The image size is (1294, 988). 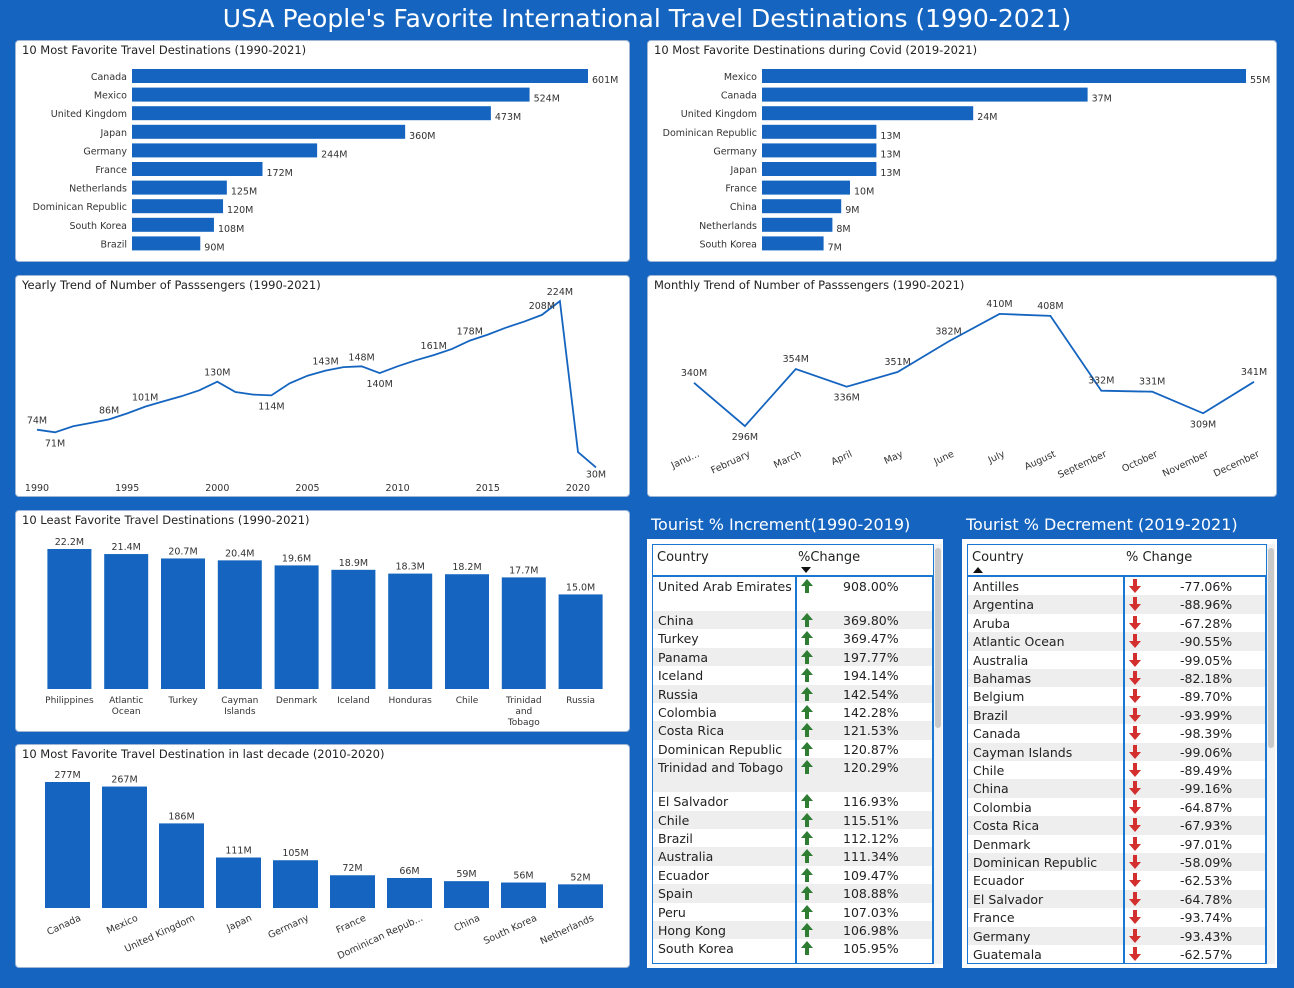 What do you see at coordinates (1271, 648) in the screenshot?
I see `decrement-scroll-thumb` at bounding box center [1271, 648].